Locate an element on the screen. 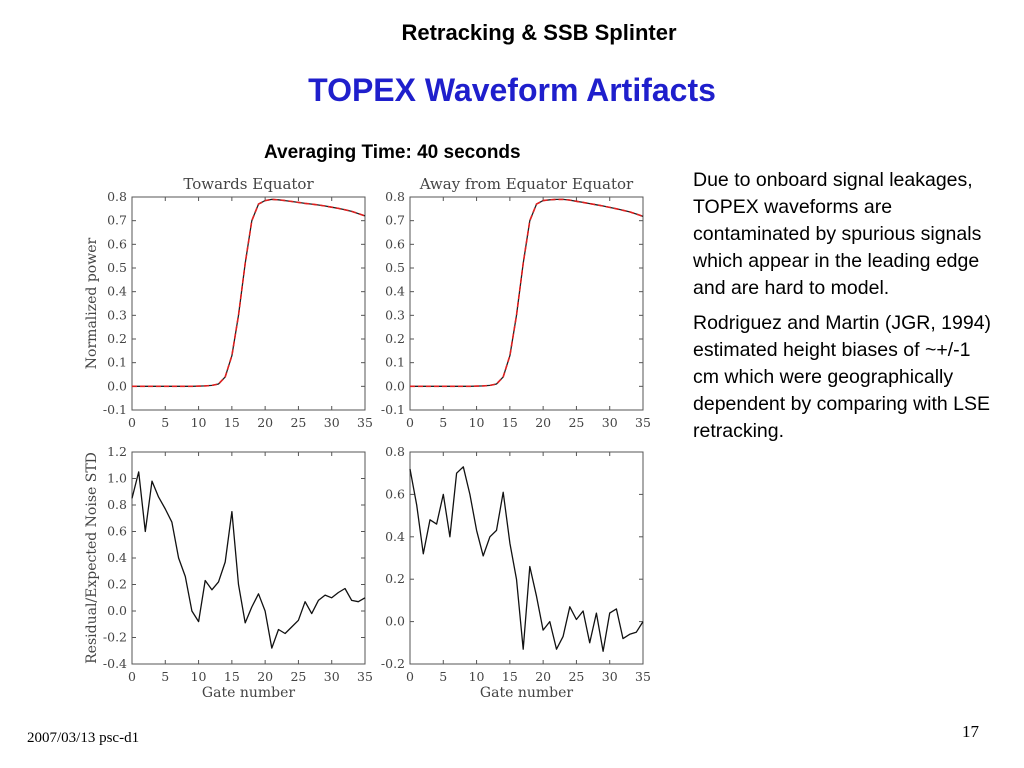 This screenshot has width=1024, height=768. panel-title: Towards Equator is located at coordinates (248, 184).